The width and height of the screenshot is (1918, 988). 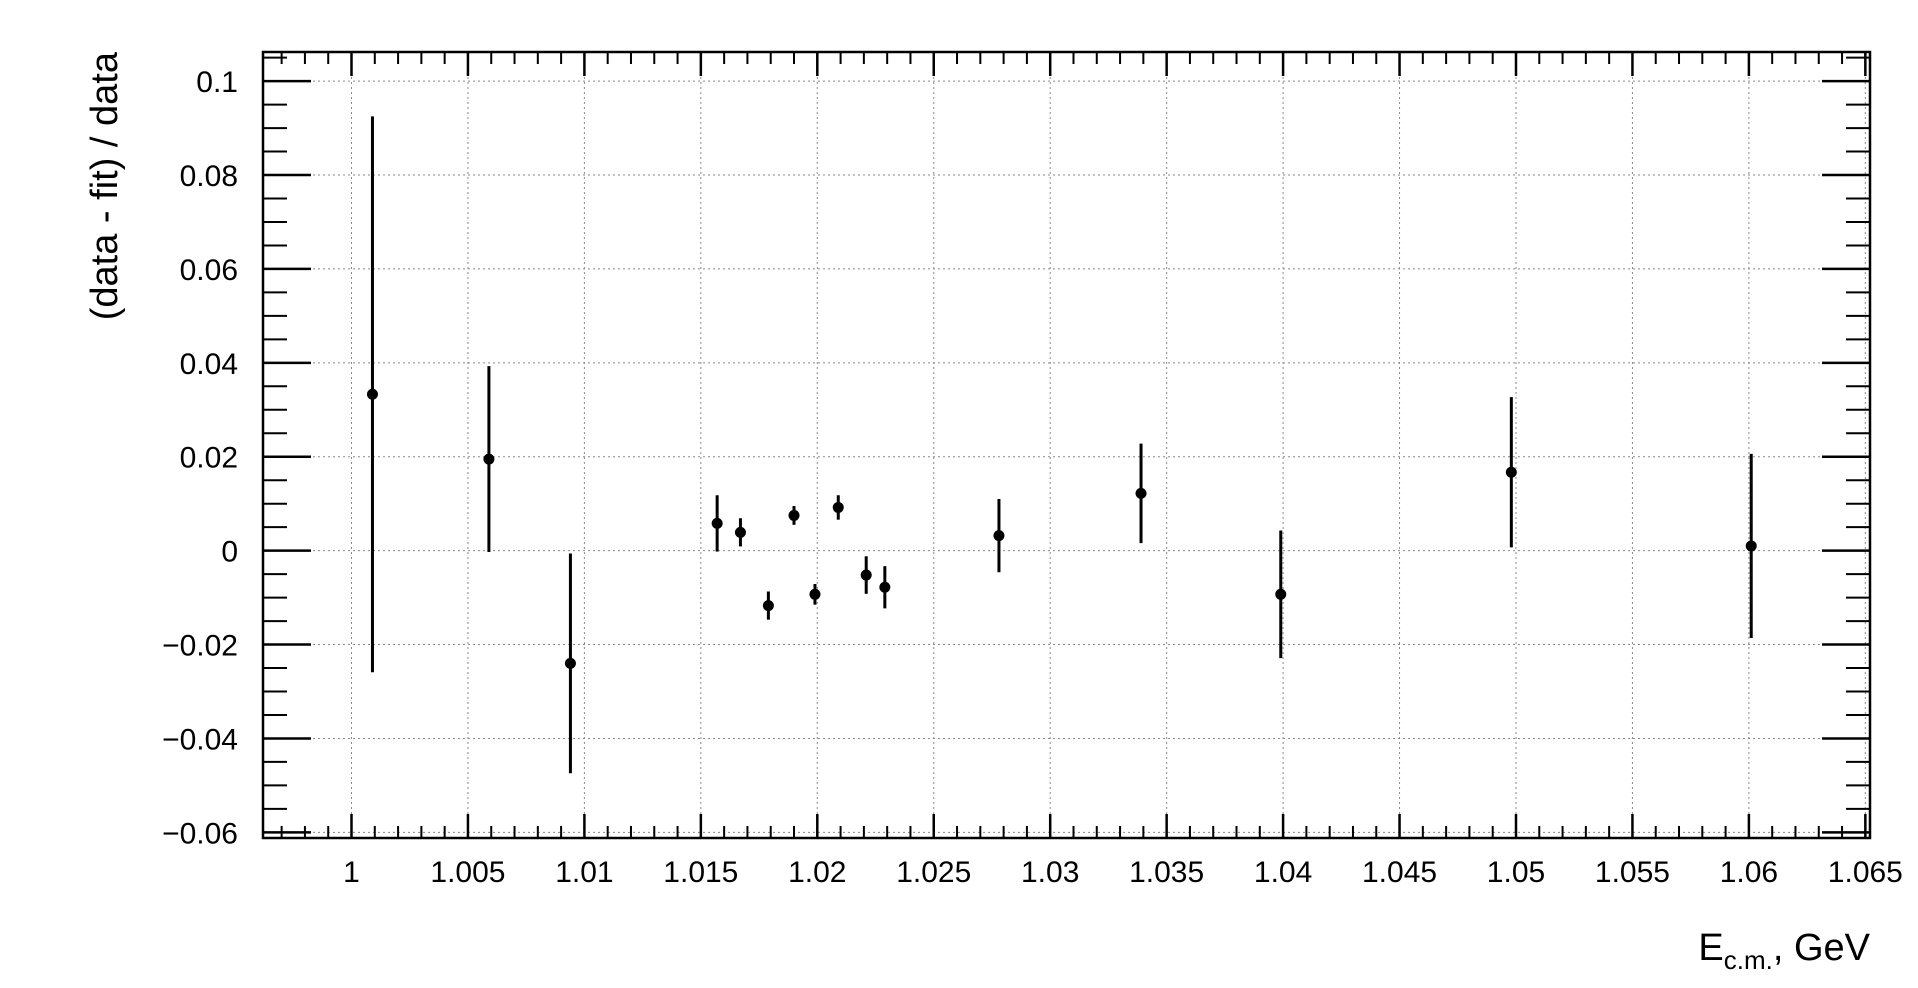 I want to click on y-tick-label: 0.1, so click(x=217, y=82).